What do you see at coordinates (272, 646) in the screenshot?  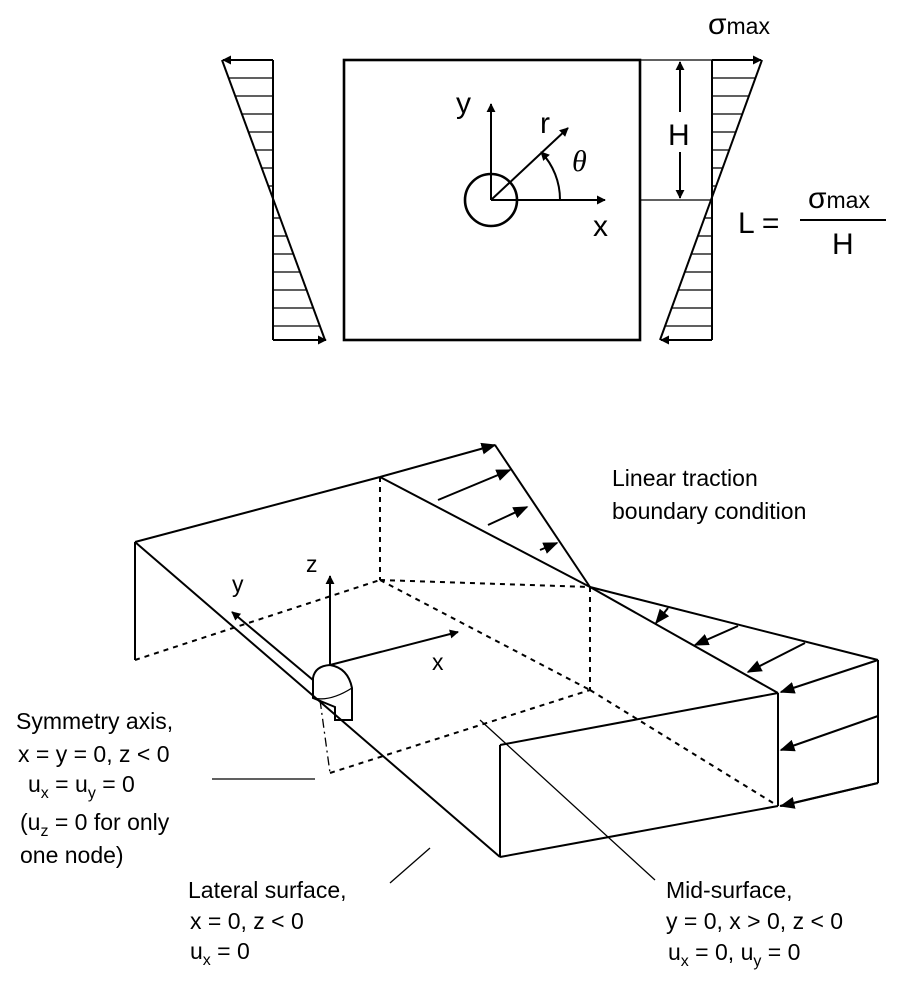 I see `iso-y-axis` at bounding box center [272, 646].